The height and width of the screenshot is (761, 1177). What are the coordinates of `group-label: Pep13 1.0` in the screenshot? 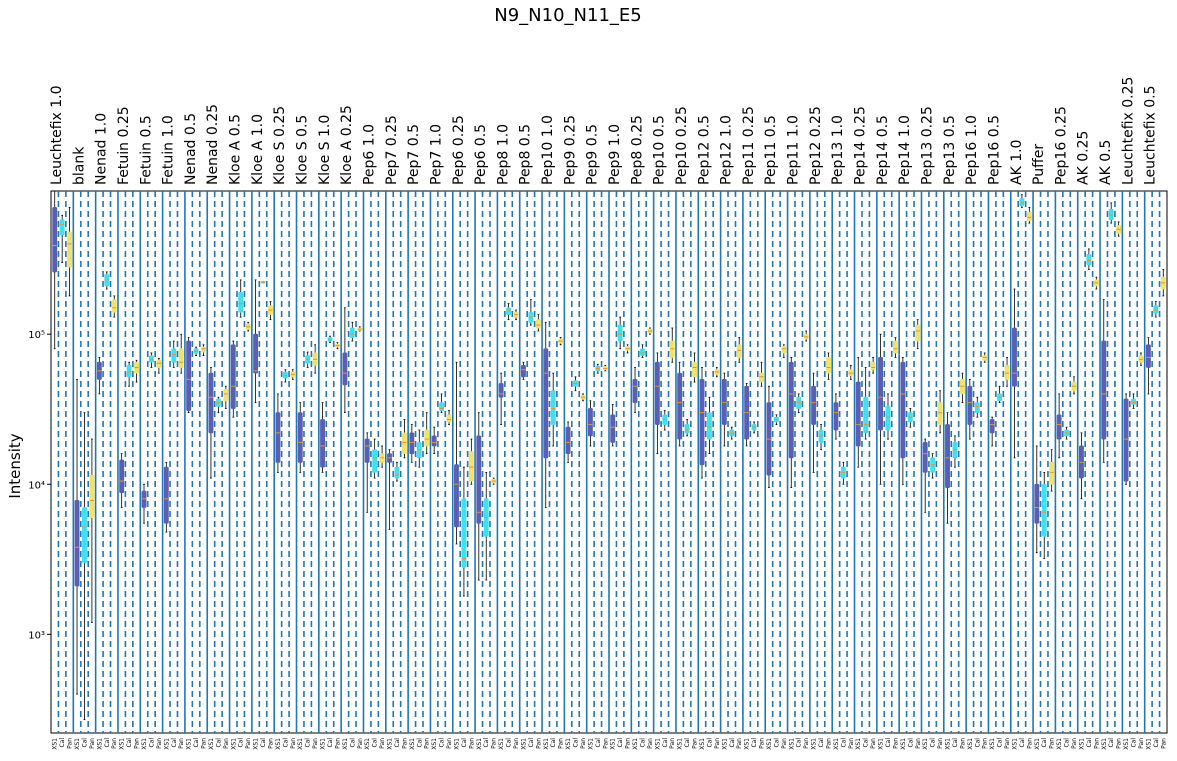 It's located at (838, 150).